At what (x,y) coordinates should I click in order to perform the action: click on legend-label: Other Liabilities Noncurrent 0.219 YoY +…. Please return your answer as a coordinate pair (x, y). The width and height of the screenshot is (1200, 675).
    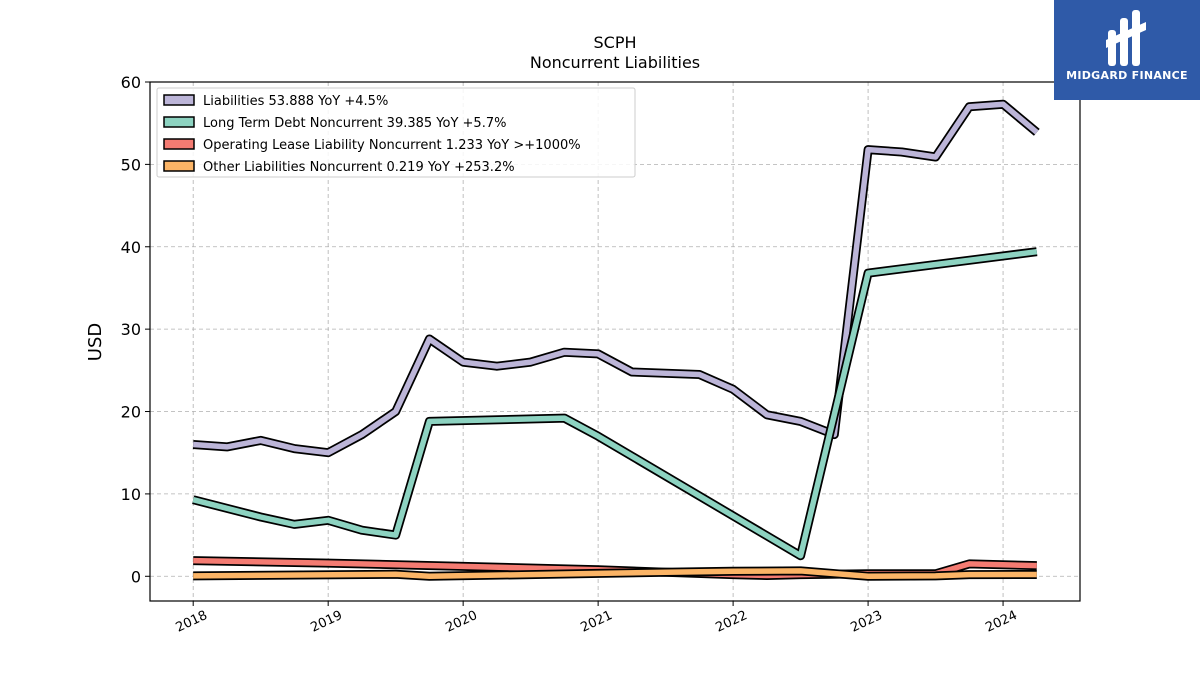
    Looking at the image, I should click on (359, 167).